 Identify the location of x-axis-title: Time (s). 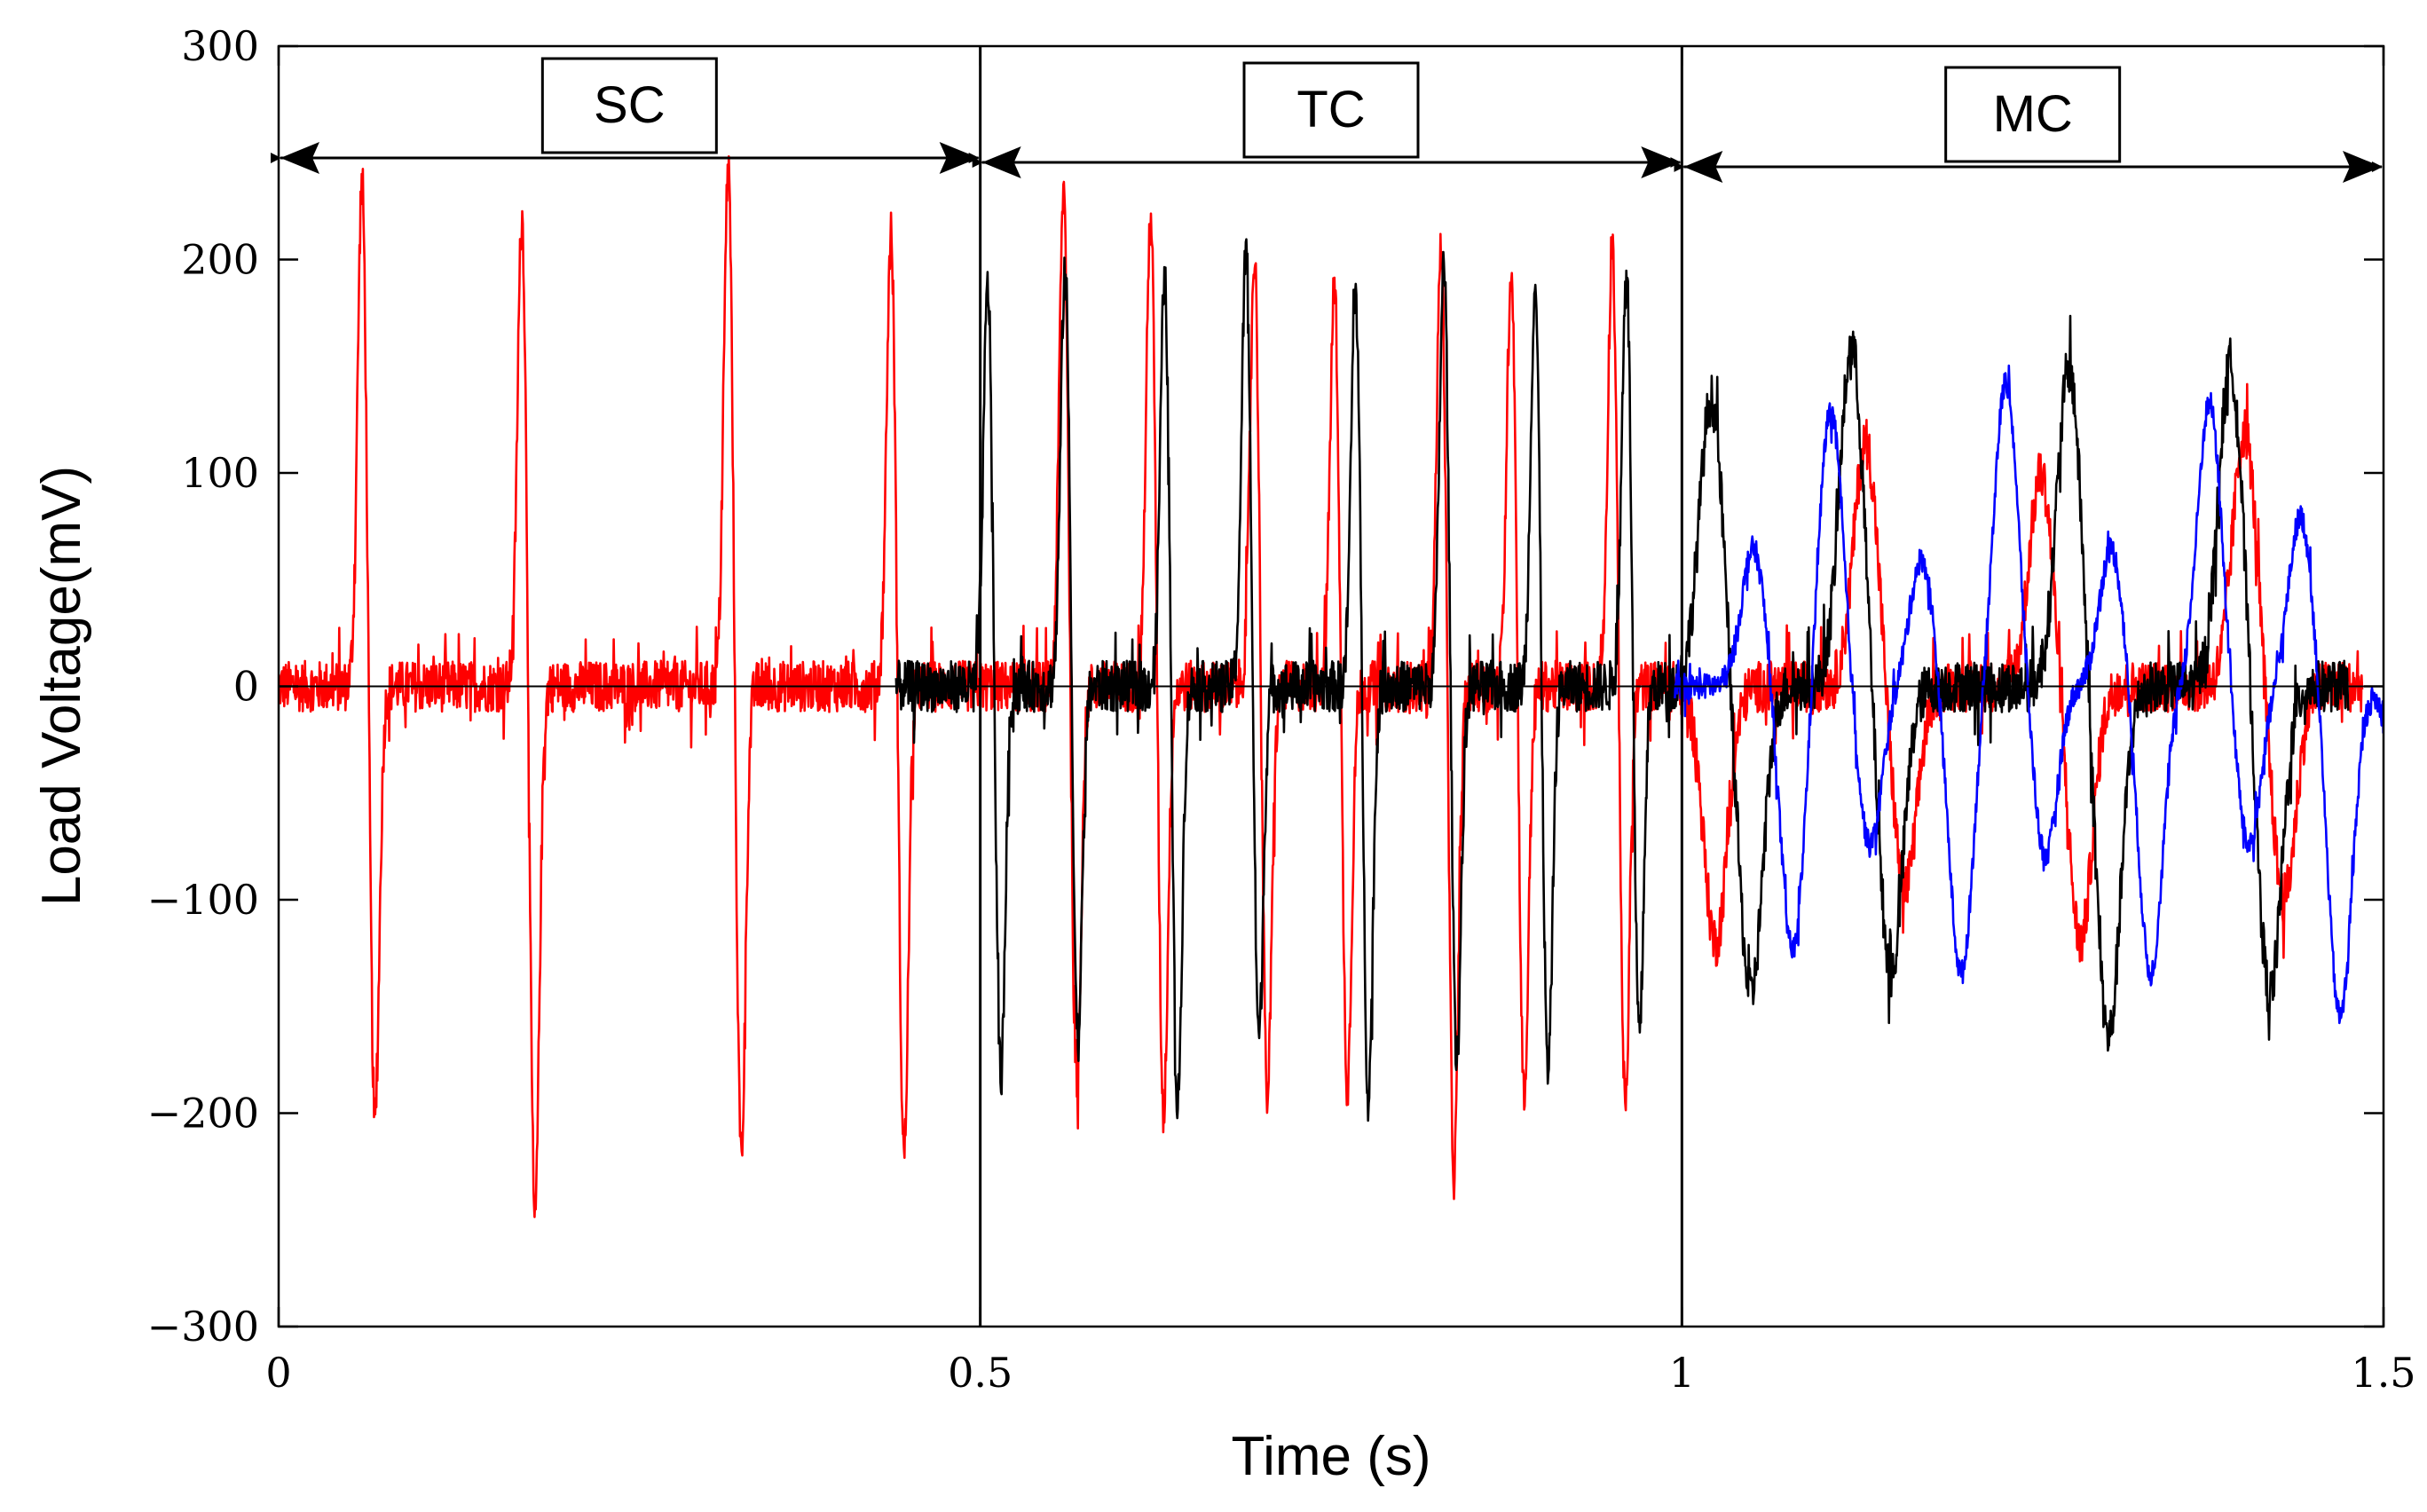
(1331, 1456).